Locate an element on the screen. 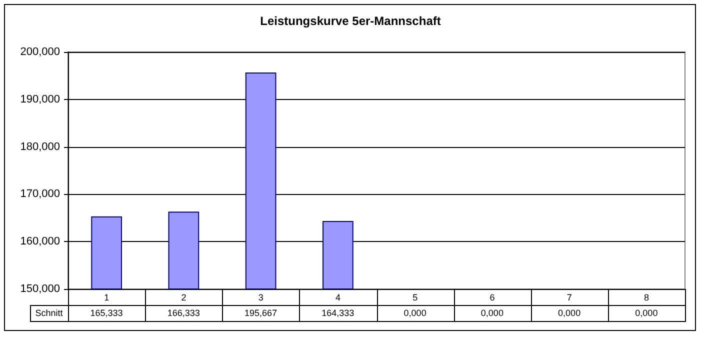 The image size is (701, 337). y-tick-label: 190,000 is located at coordinates (40, 99).